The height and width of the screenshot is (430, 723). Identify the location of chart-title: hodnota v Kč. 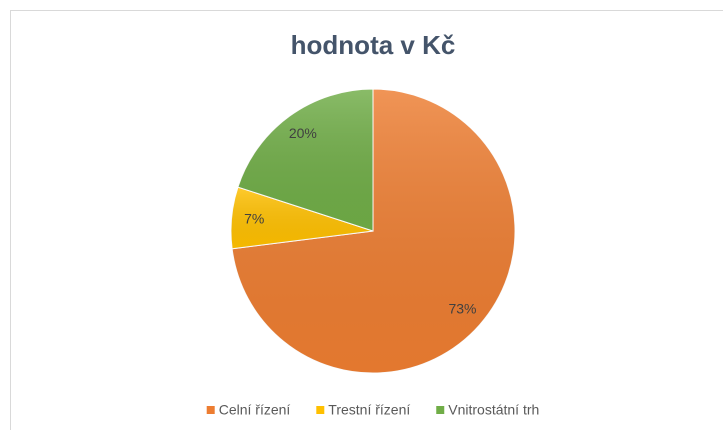
(373, 45).